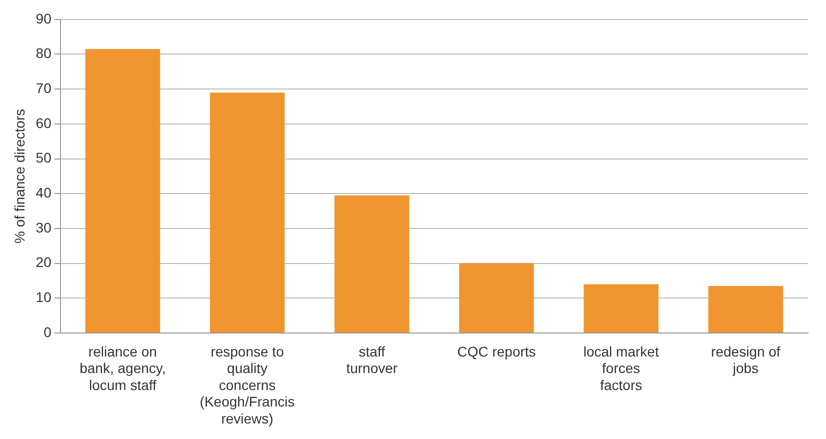  Describe the element at coordinates (44, 227) in the screenshot. I see `y-tick-label: 30` at that location.